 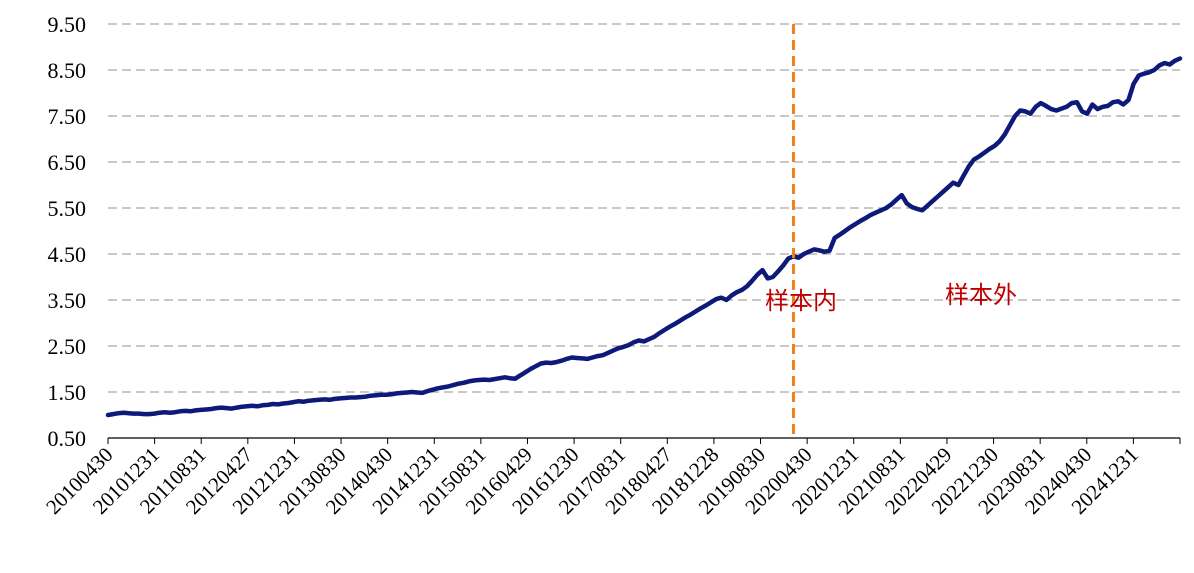 What do you see at coordinates (67, 438) in the screenshot?
I see `y-tick-label: 0.50` at bounding box center [67, 438].